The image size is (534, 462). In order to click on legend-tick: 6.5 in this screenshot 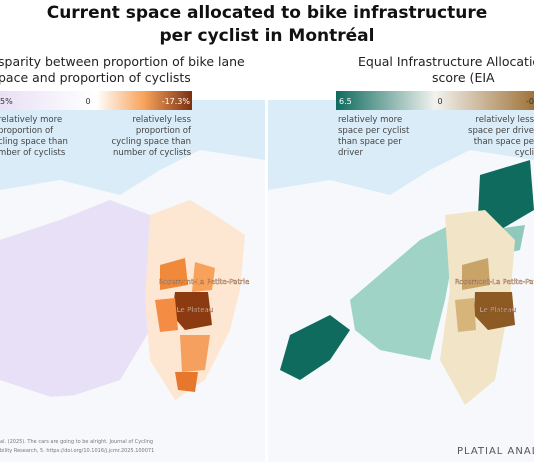, I will do `click(345, 101)`.